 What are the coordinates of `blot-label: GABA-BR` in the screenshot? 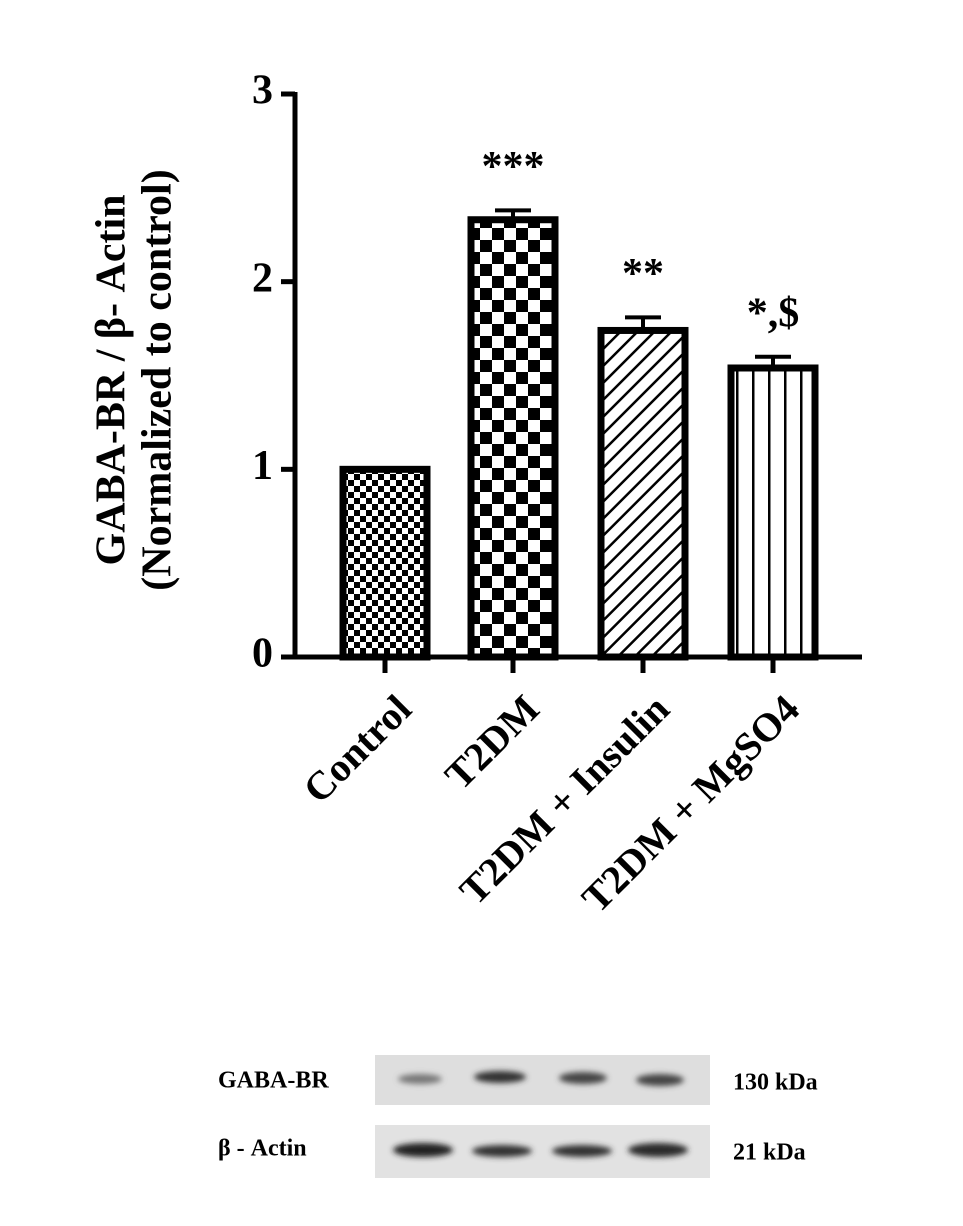 It's located at (273, 1081).